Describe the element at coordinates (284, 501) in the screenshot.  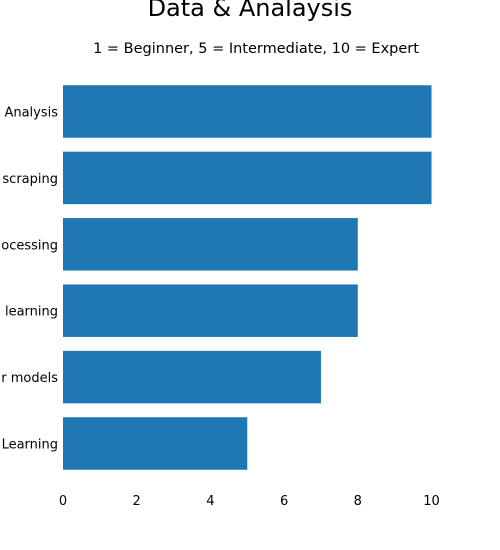
I see `x-tick-label: 6` at that location.